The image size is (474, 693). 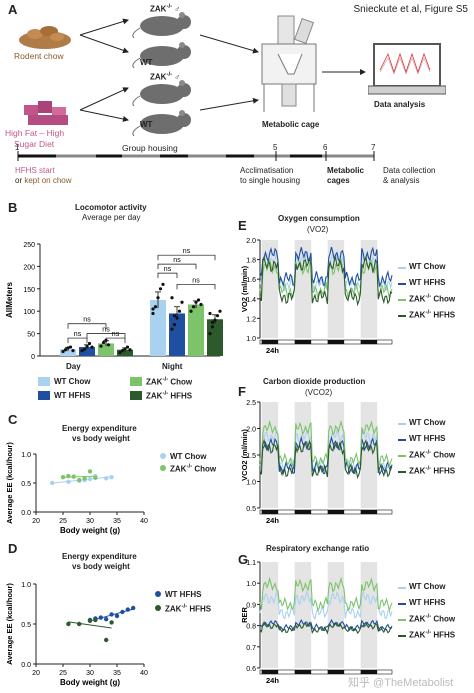 What do you see at coordinates (35, 170) in the screenshot?
I see `hfhs-start-label: HFHS start` at bounding box center [35, 170].